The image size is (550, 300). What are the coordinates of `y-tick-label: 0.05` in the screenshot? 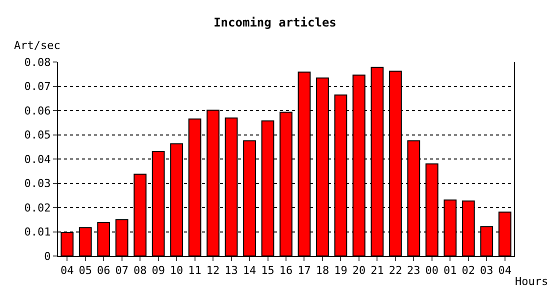 It's located at (37, 135).